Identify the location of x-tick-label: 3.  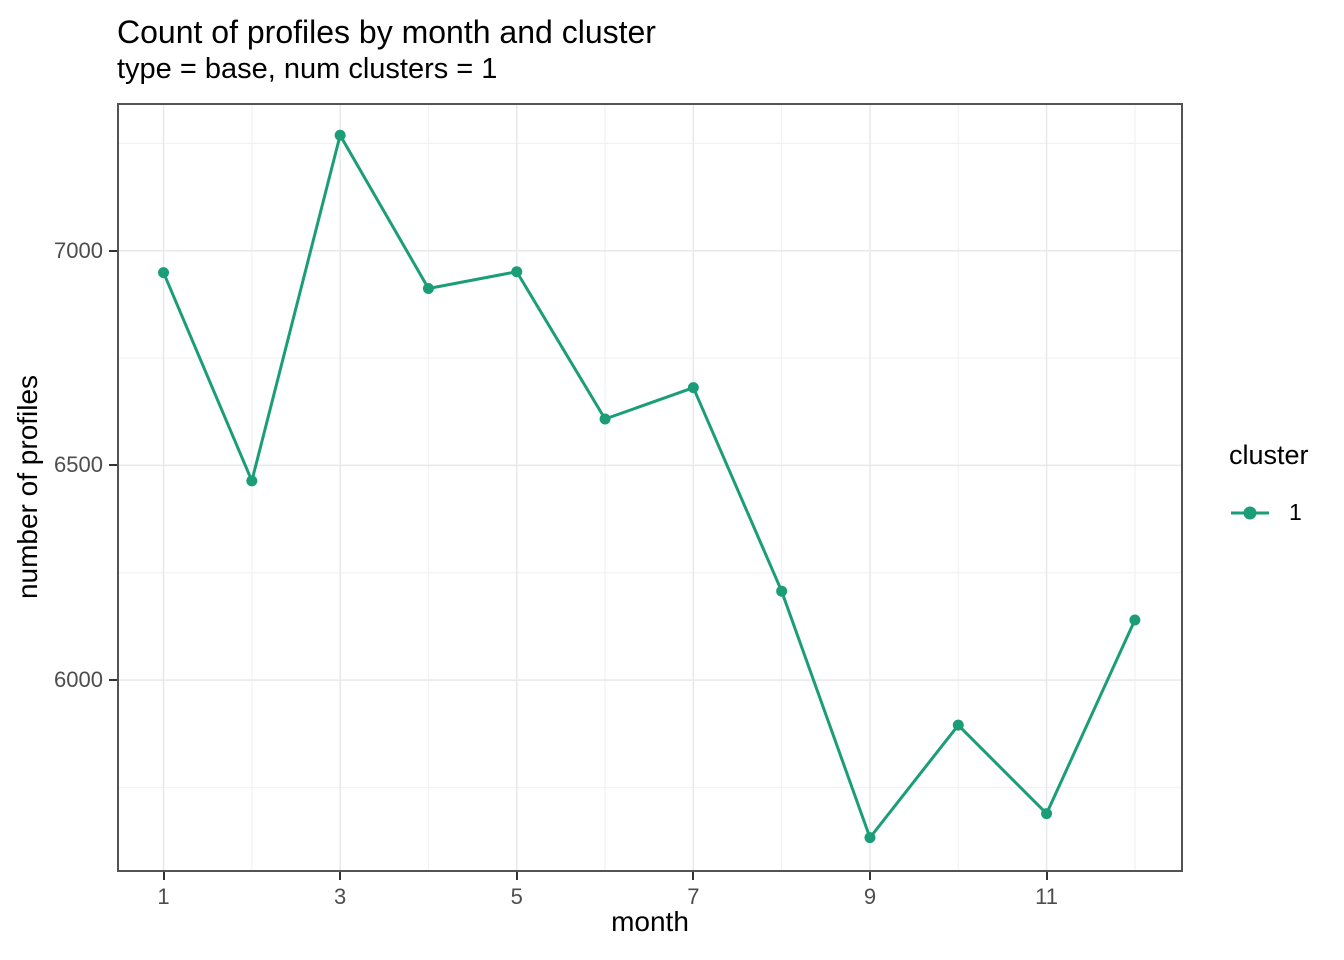
(340, 896).